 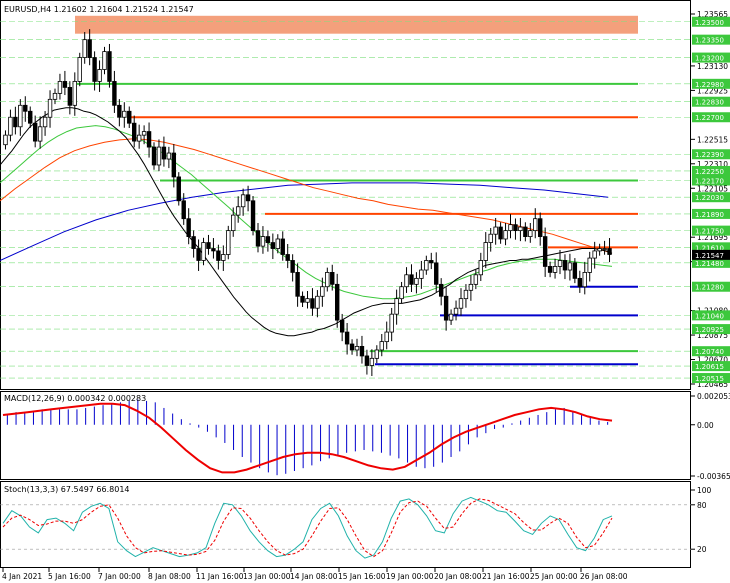 What do you see at coordinates (712, 139) in the screenshot?
I see `price-tick-label: 1.22515` at bounding box center [712, 139].